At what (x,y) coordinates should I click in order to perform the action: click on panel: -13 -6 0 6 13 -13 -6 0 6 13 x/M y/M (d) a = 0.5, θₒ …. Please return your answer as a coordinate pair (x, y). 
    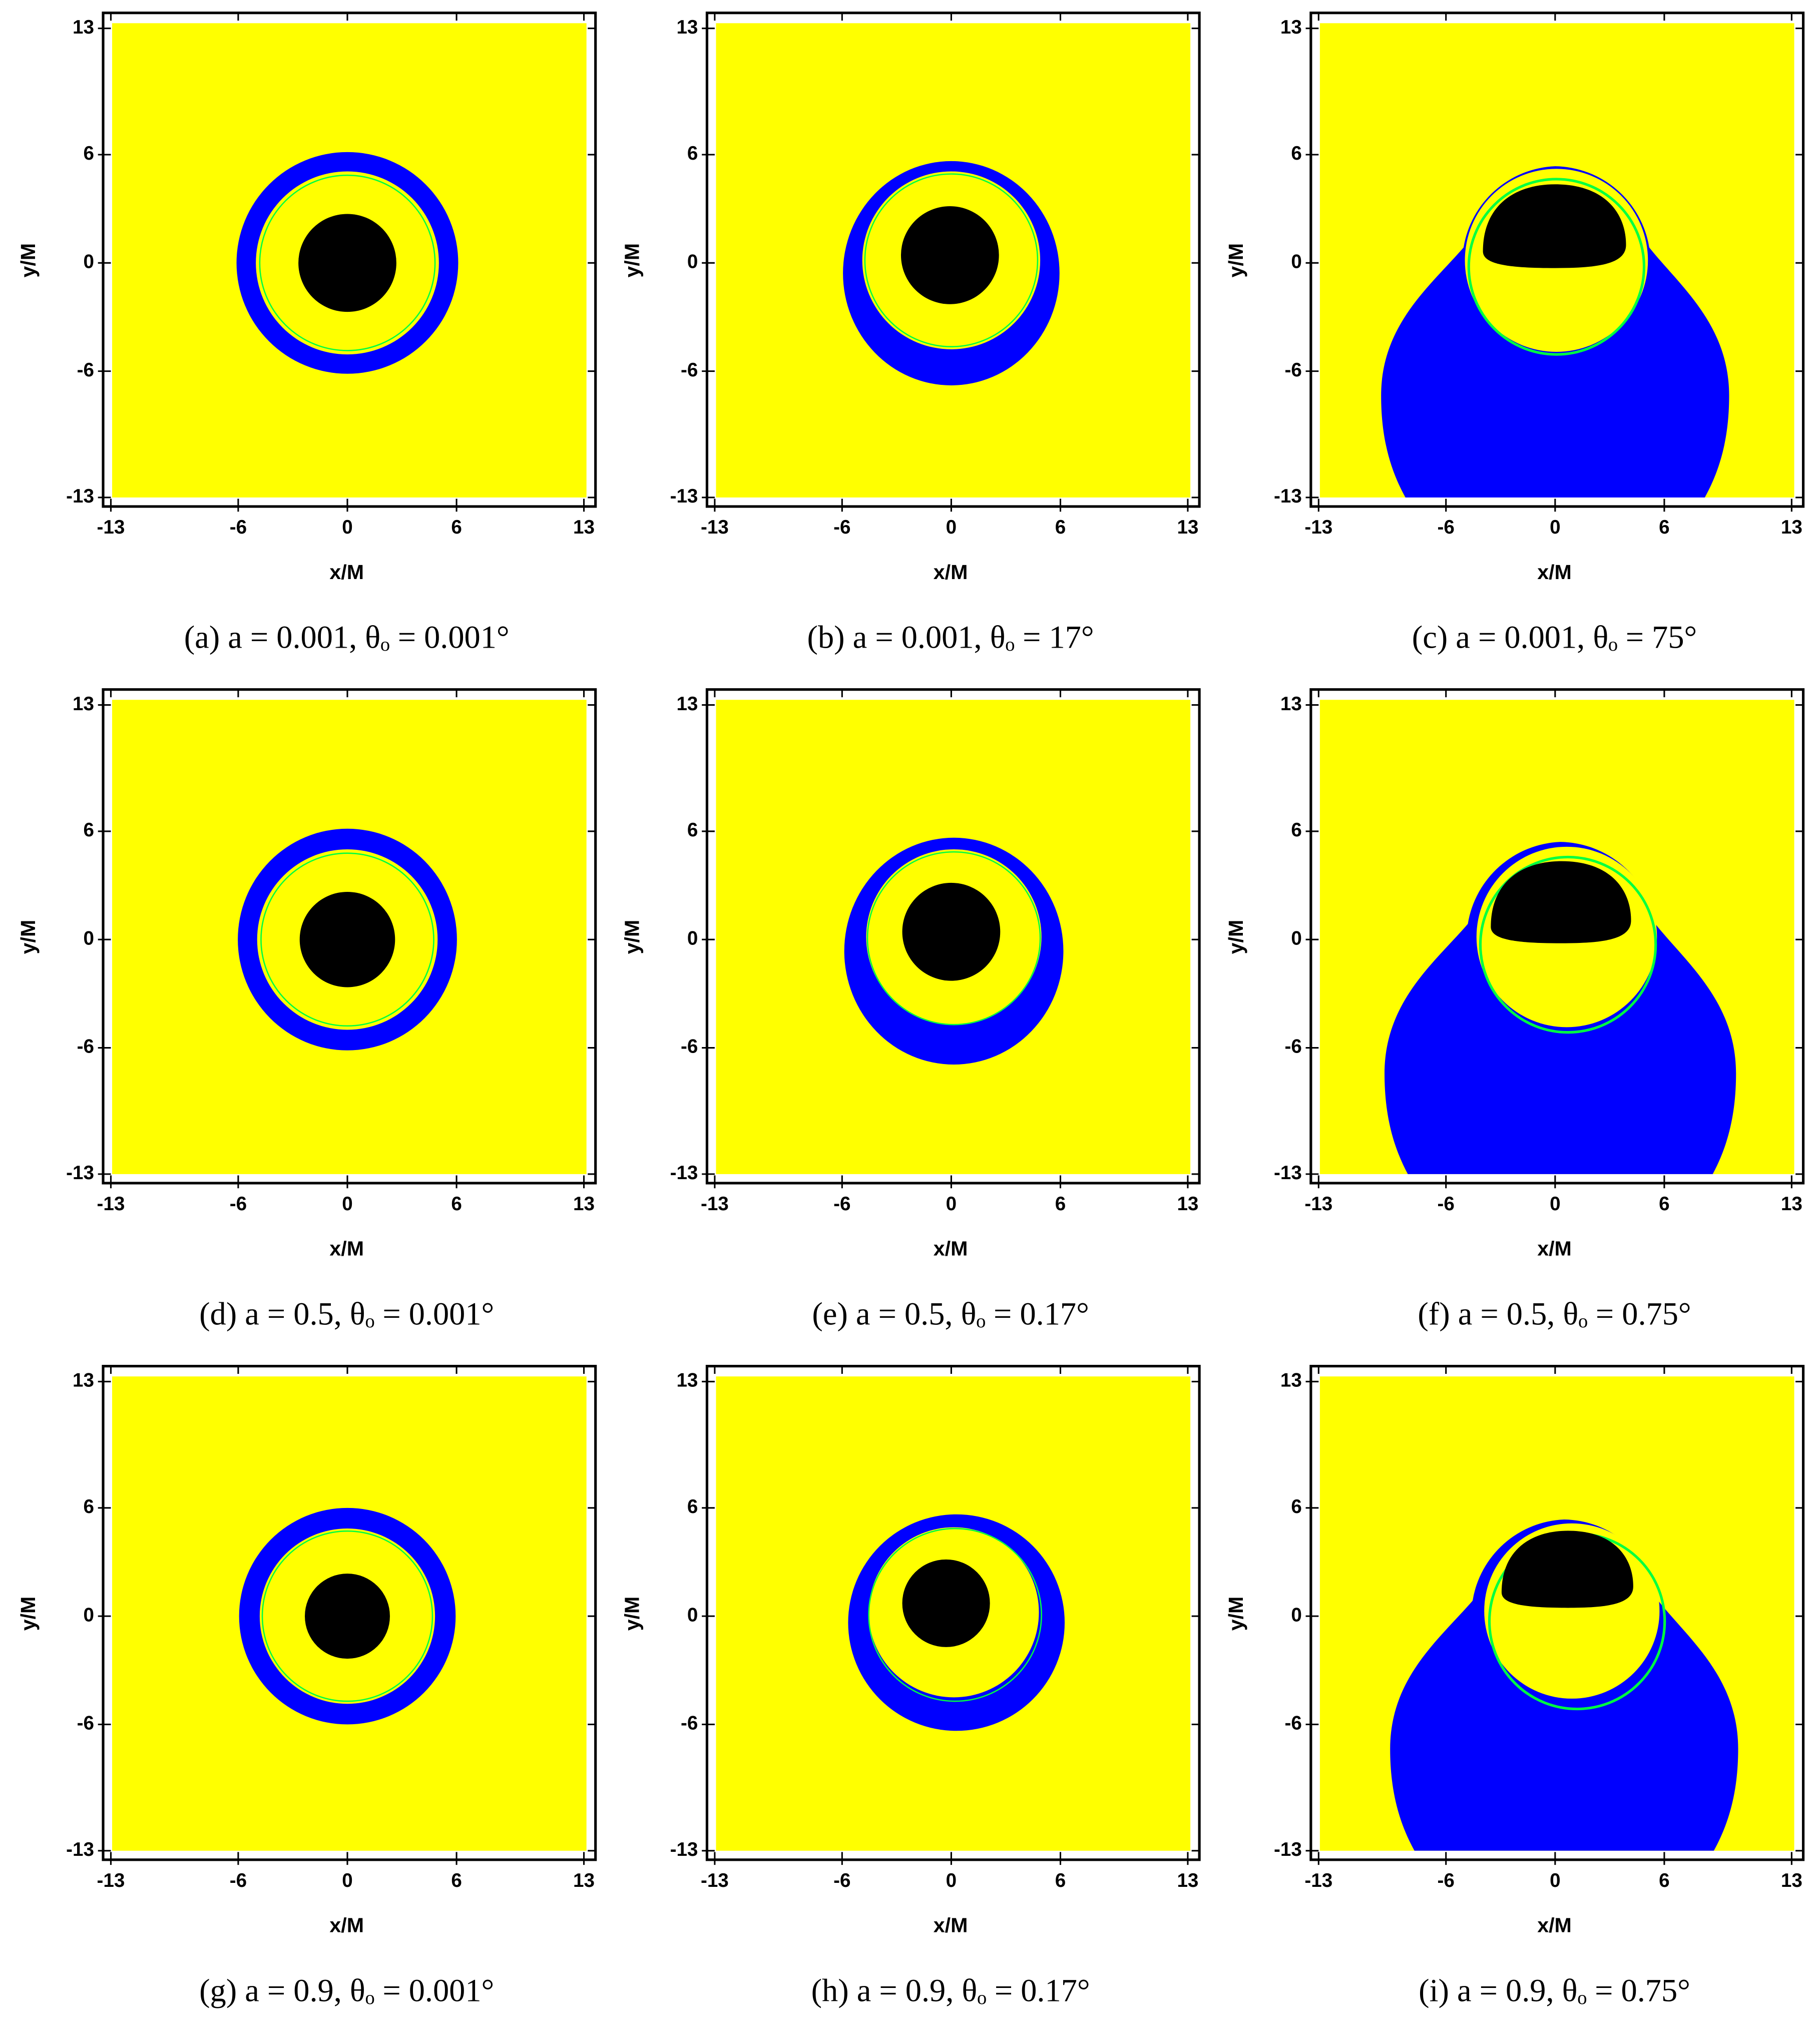
    Looking at the image, I should click on (307, 1010).